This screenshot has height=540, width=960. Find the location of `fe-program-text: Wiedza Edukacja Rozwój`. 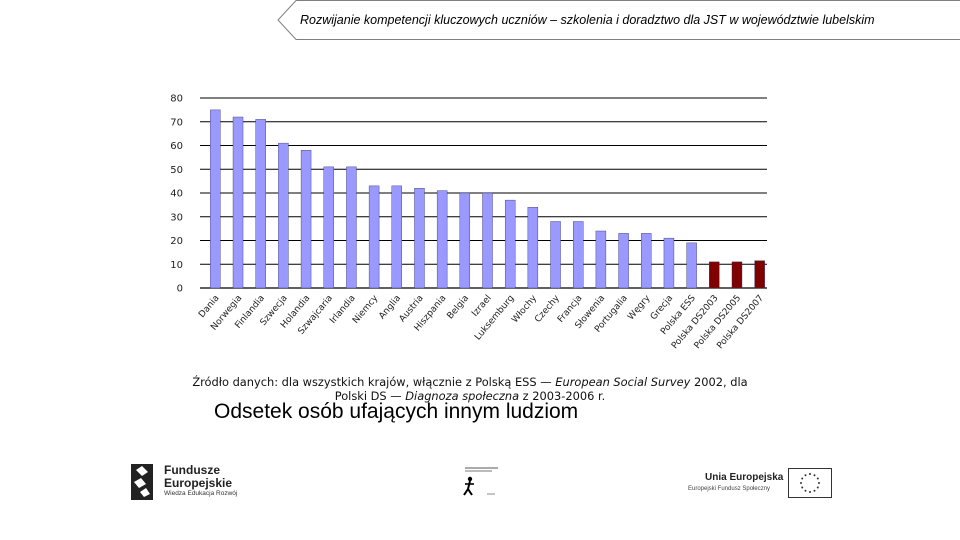

fe-program-text: Wiedza Edukacja Rozwój is located at coordinates (201, 493).